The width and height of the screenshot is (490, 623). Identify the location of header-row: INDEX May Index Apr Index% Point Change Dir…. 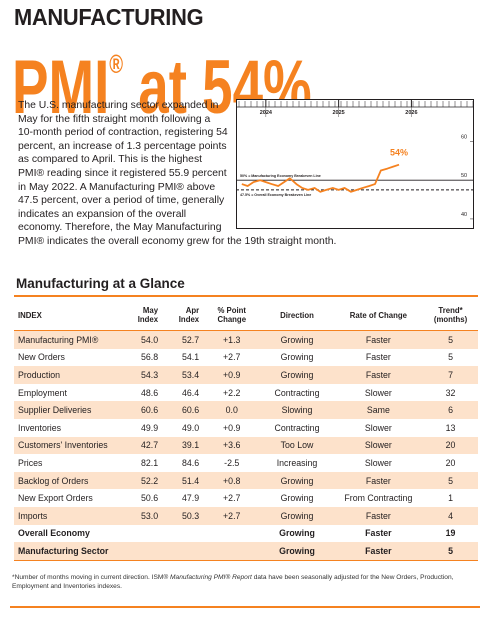
(246, 315).